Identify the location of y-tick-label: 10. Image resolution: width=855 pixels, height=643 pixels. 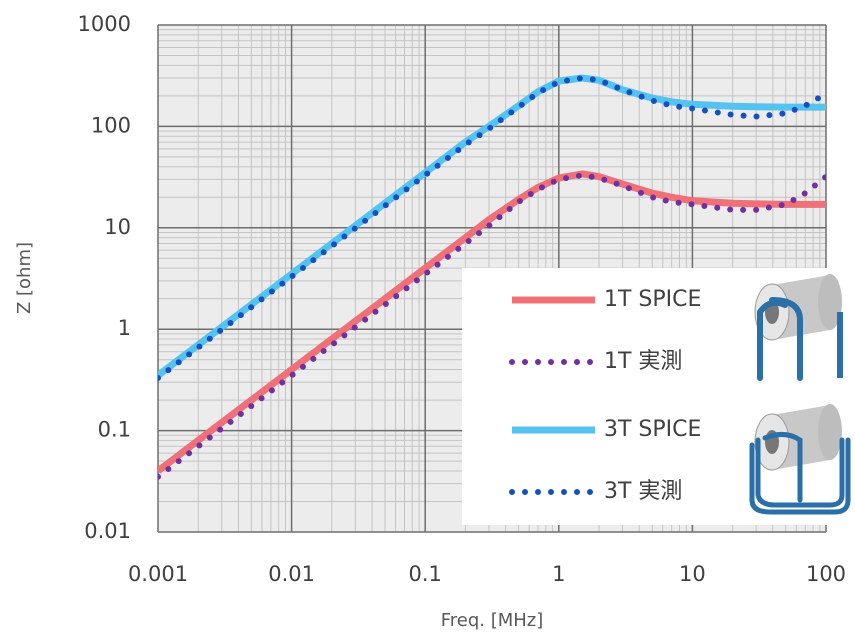
(117, 227).